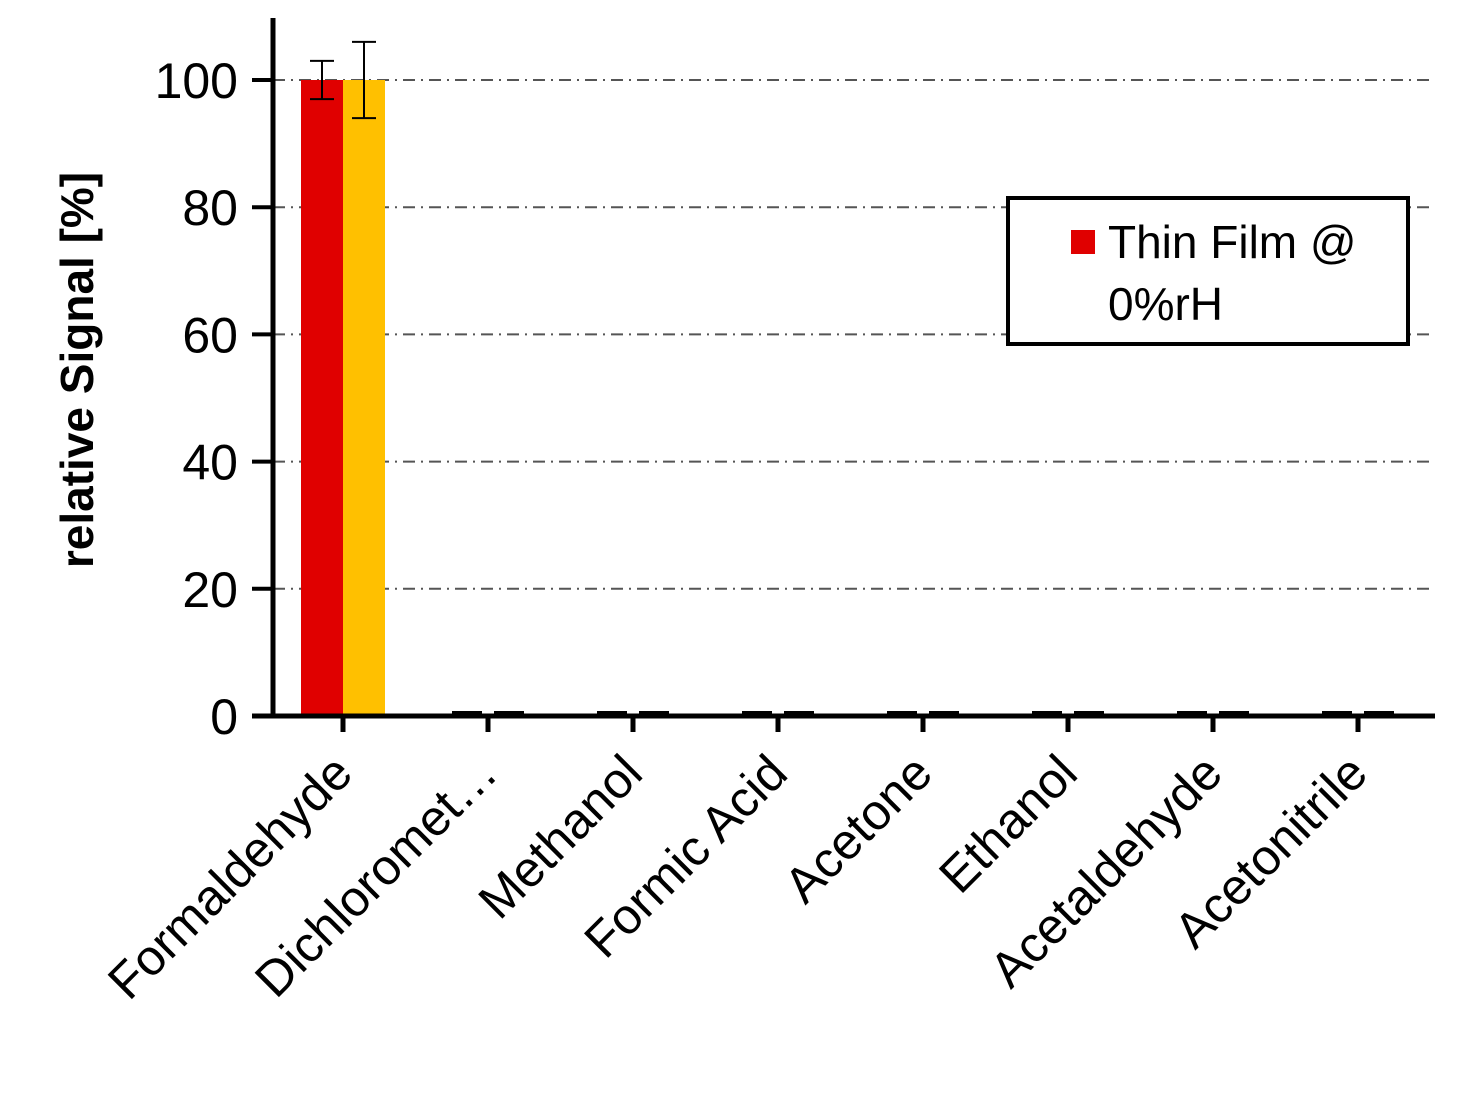 Image resolution: width=1471 pixels, height=1113 pixels. Describe the element at coordinates (77, 370) in the screenshot. I see `y-axis-label: relative Signal [%]` at that location.